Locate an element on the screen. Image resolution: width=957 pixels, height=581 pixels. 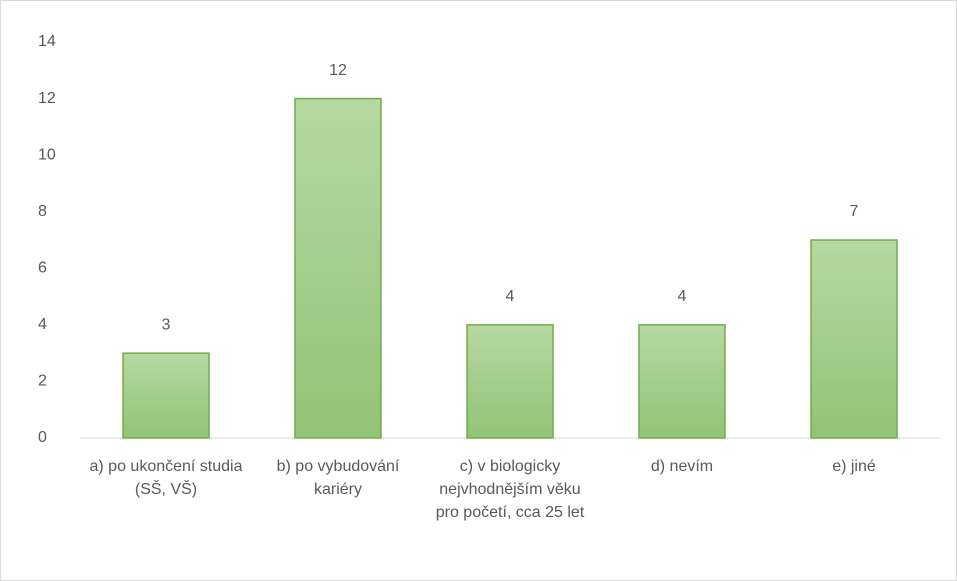
x-tick-label: d) nevím is located at coordinates (682, 466).